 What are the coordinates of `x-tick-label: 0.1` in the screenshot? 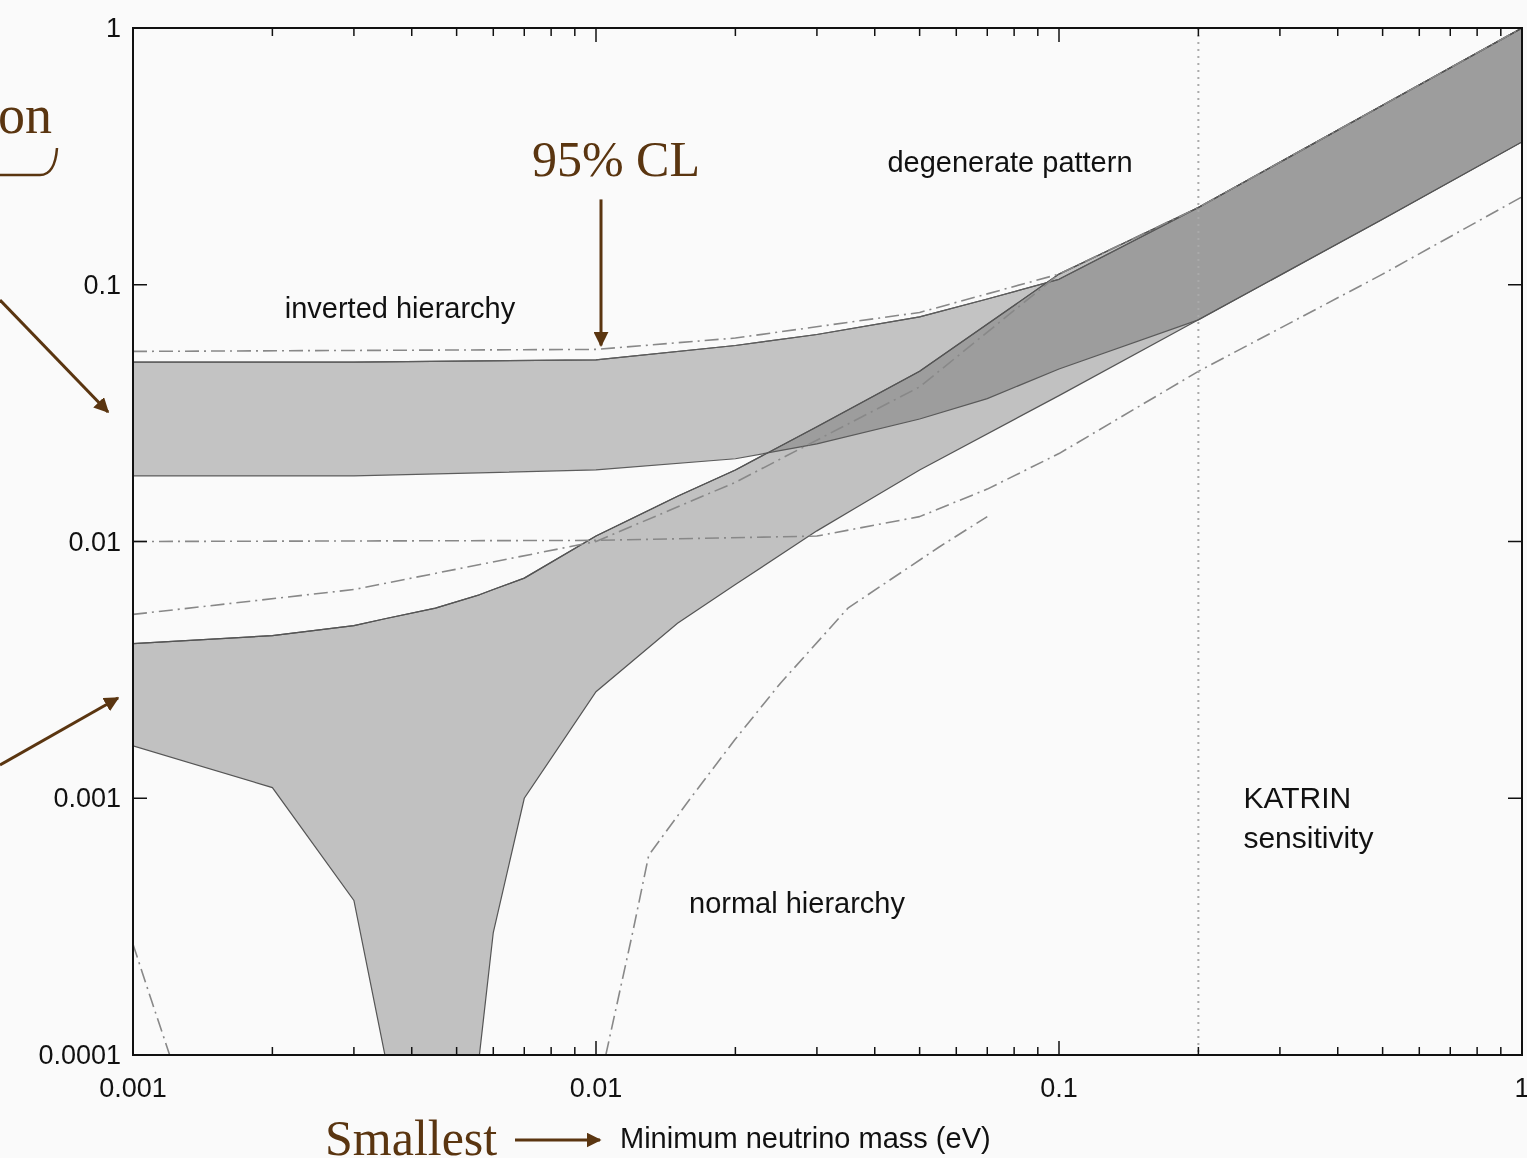 It's located at (1059, 1088).